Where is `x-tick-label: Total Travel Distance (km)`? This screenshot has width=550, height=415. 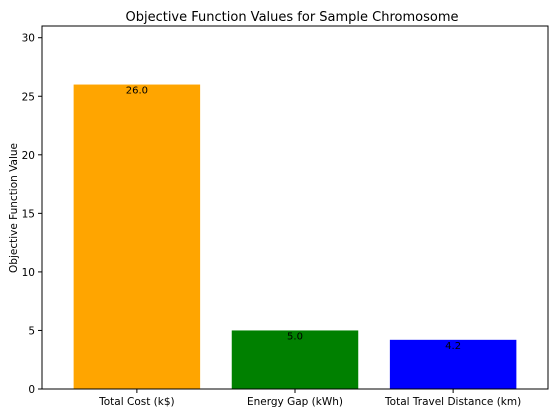
x-tick-label: Total Travel Distance (km) is located at coordinates (452, 402).